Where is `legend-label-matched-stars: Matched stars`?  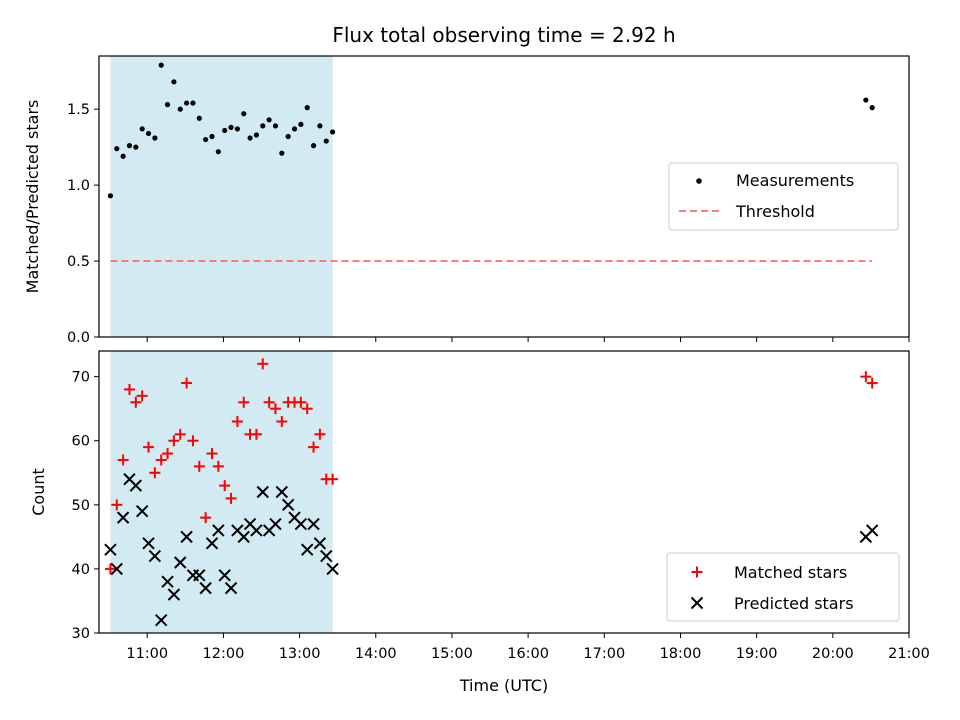
legend-label-matched-stars: Matched stars is located at coordinates (790, 572).